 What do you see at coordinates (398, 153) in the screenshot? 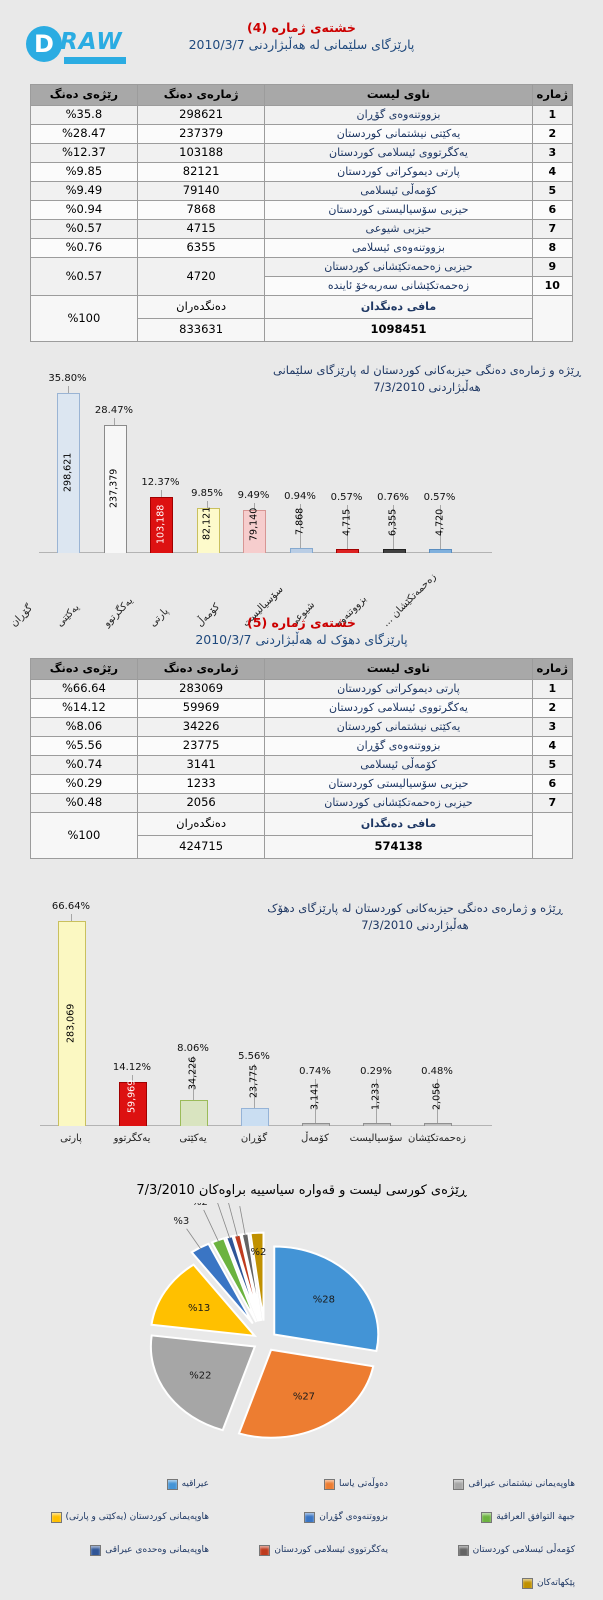
I see `list-name-cell: یەکگرتووی ئیسلامی کوردستان` at bounding box center [398, 153].